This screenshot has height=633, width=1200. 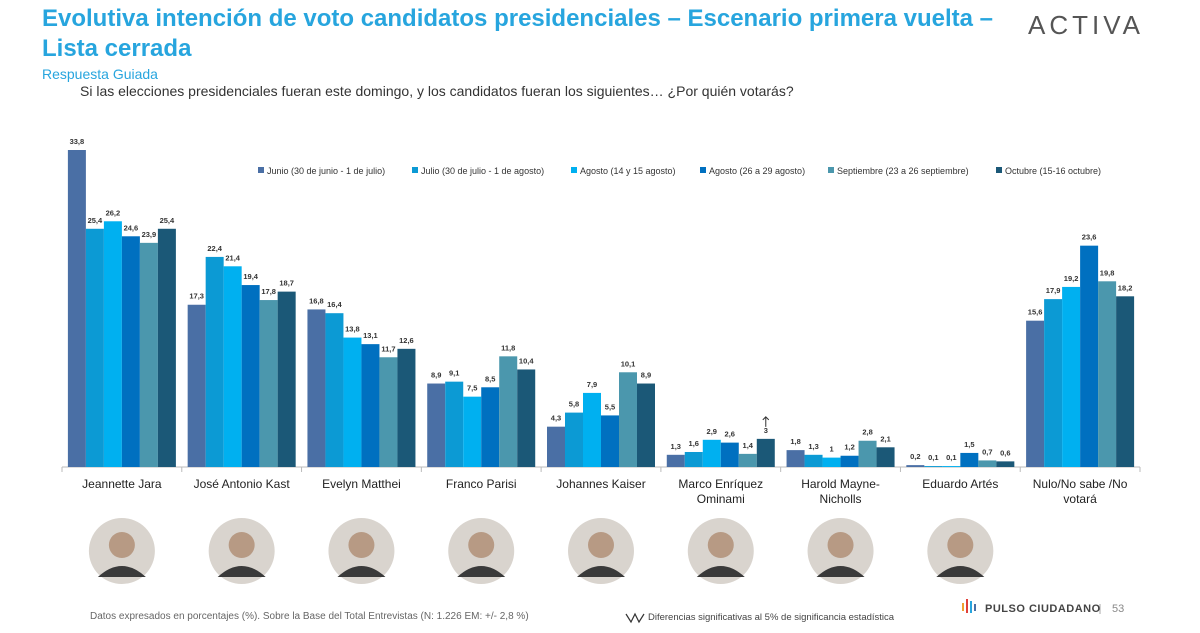 I want to click on category-label: Franco Parisi, so click(x=481, y=484).